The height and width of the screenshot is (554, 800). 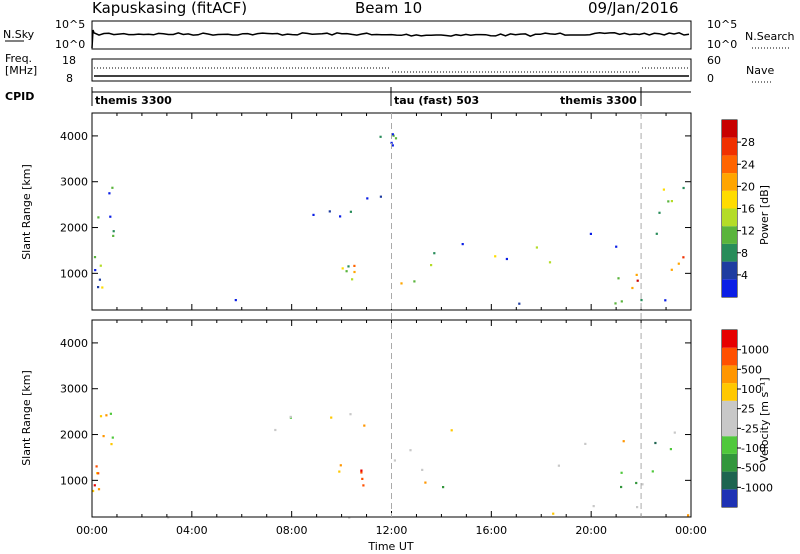 What do you see at coordinates (292, 530) in the screenshot?
I see `x-tick-label: 08:00` at bounding box center [292, 530].